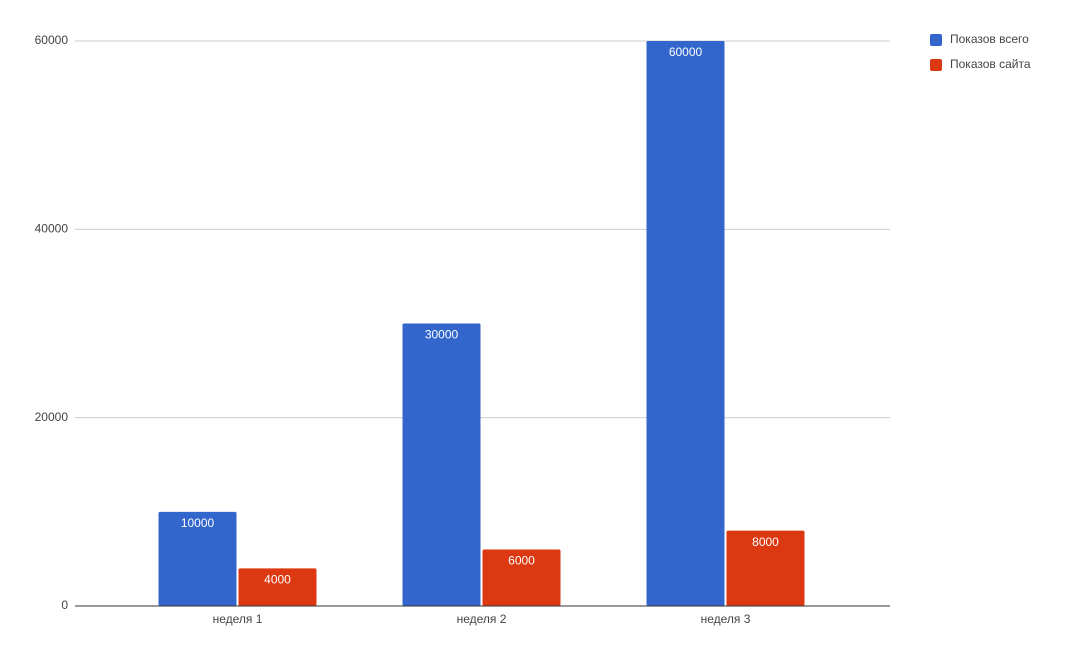 This screenshot has width=1068, height=660. I want to click on data-label: 4000, so click(277, 580).